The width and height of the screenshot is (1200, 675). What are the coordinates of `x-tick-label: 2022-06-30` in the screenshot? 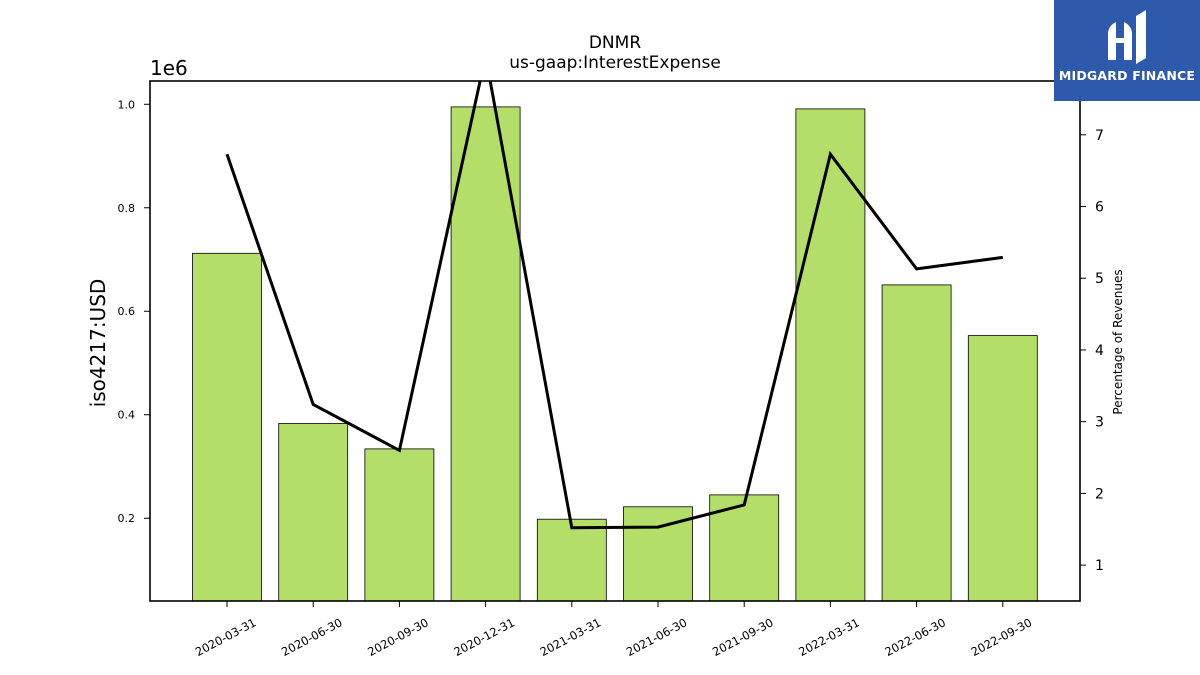 It's located at (915, 637).